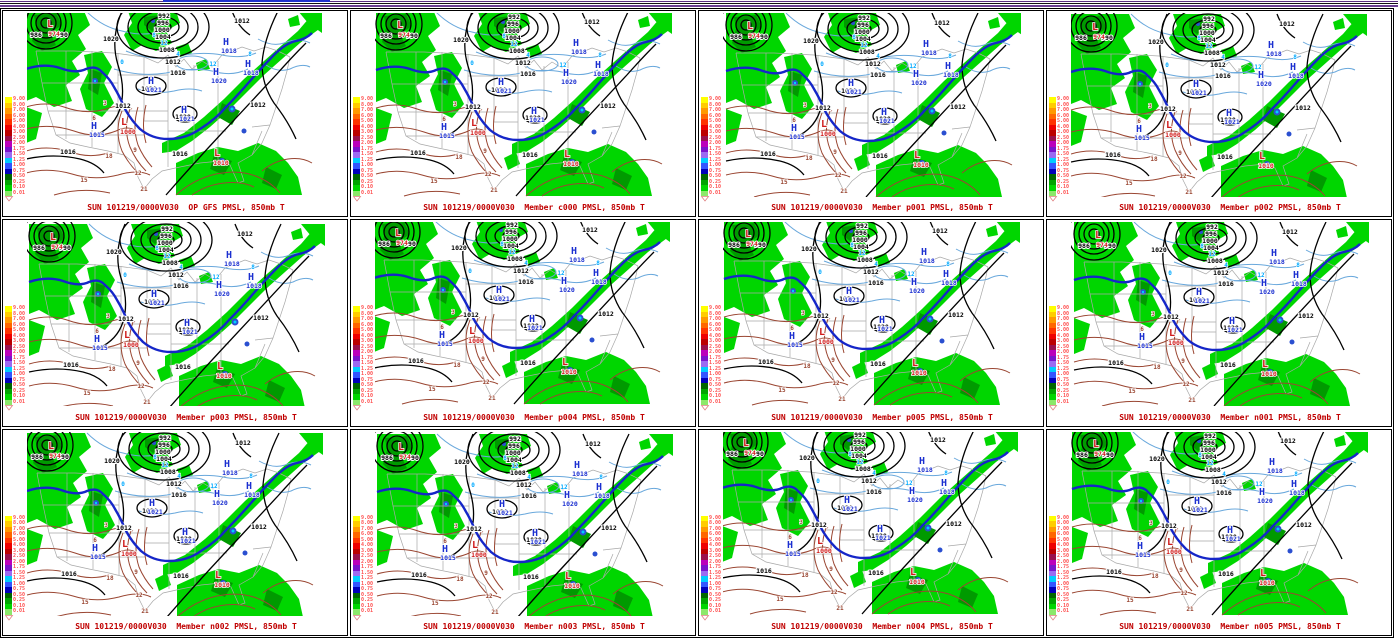  What do you see at coordinates (984, 486) in the screenshot?
I see `cold-isotherm` at bounding box center [984, 486].